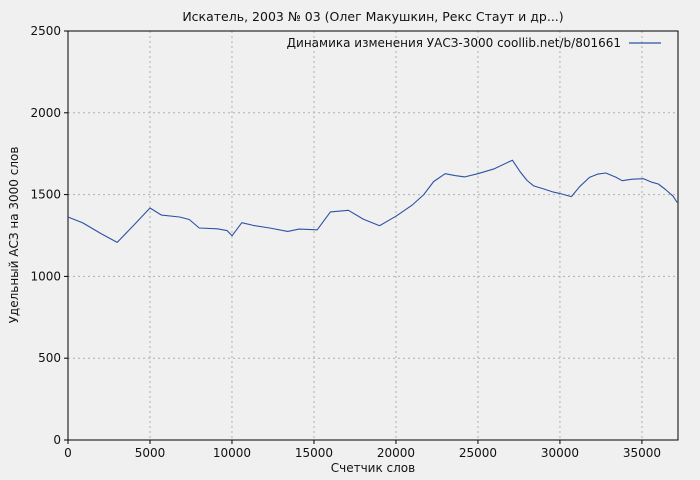 The height and width of the screenshot is (480, 700). I want to click on x-tick-label: 30000, so click(560, 453).